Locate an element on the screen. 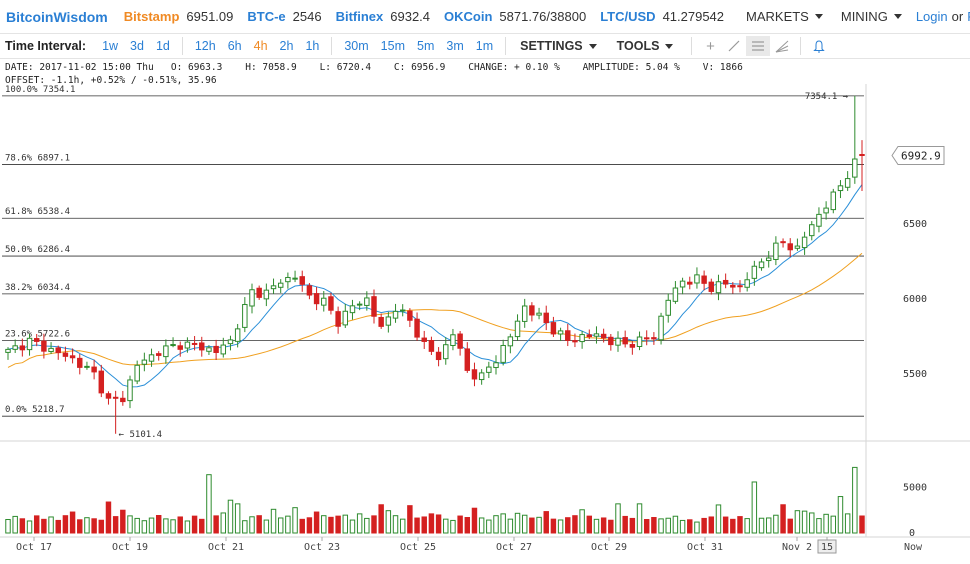 The width and height of the screenshot is (970, 564). interval-1w: 1w is located at coordinates (110, 46).